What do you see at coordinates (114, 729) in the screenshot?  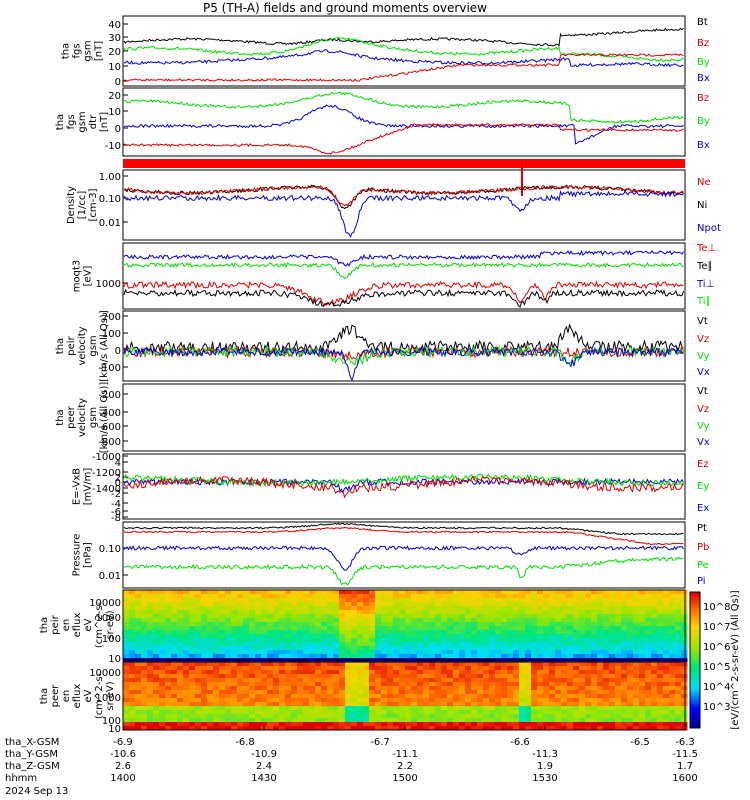 I see `y-tick-label: 10` at bounding box center [114, 729].